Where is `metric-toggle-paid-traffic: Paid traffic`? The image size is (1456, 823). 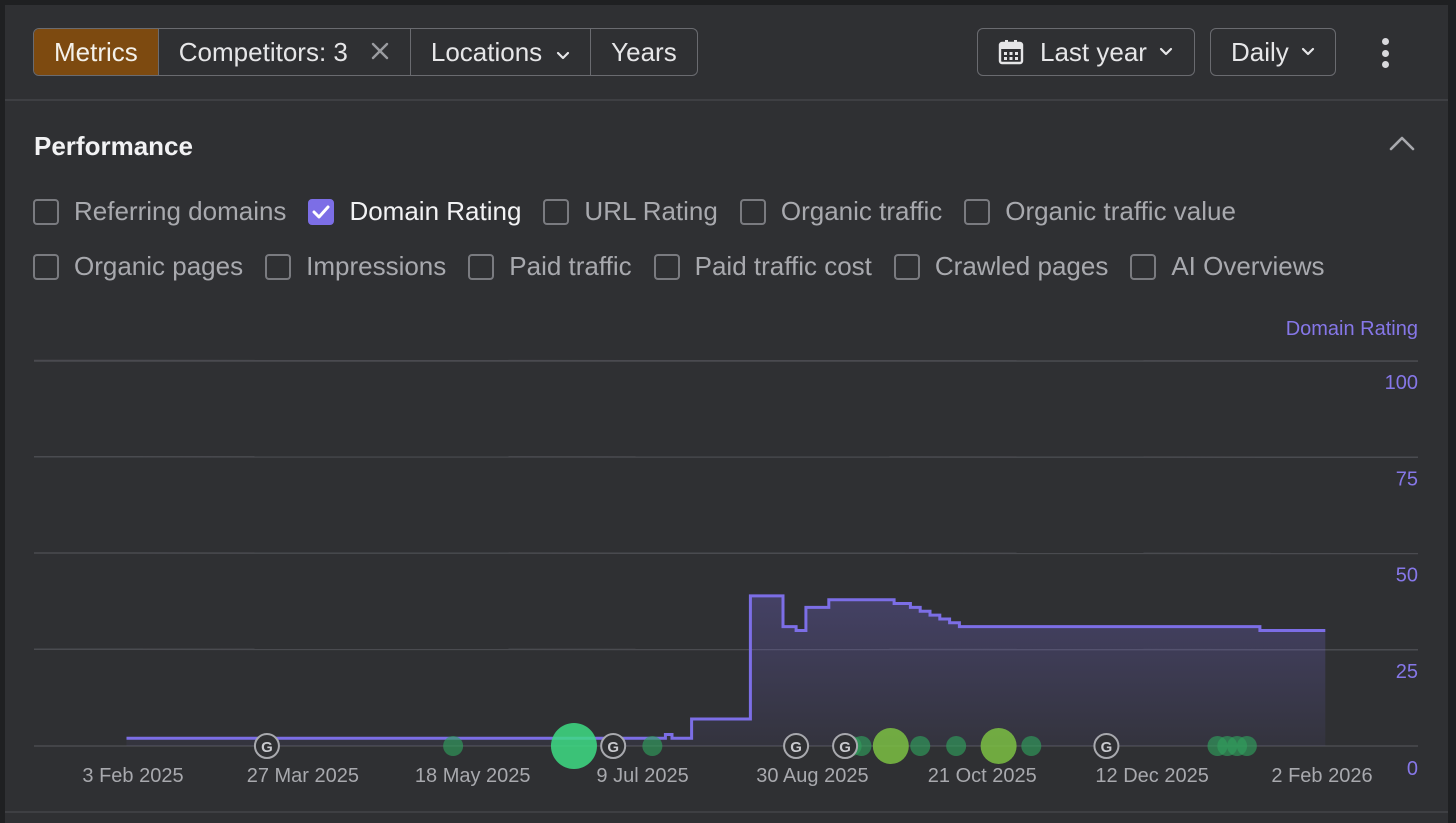 metric-toggle-paid-traffic: Paid traffic is located at coordinates (550, 266).